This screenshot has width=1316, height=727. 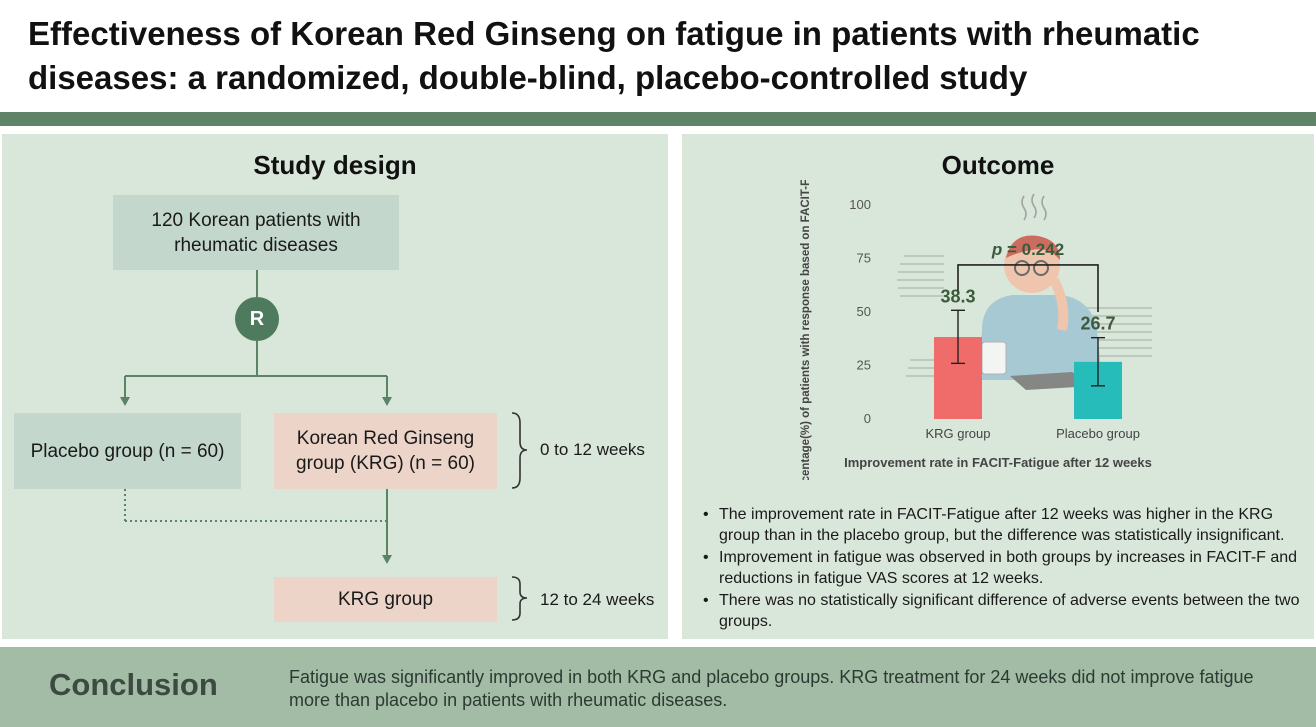 I want to click on x-tick-label: KRG group, so click(x=957, y=433).